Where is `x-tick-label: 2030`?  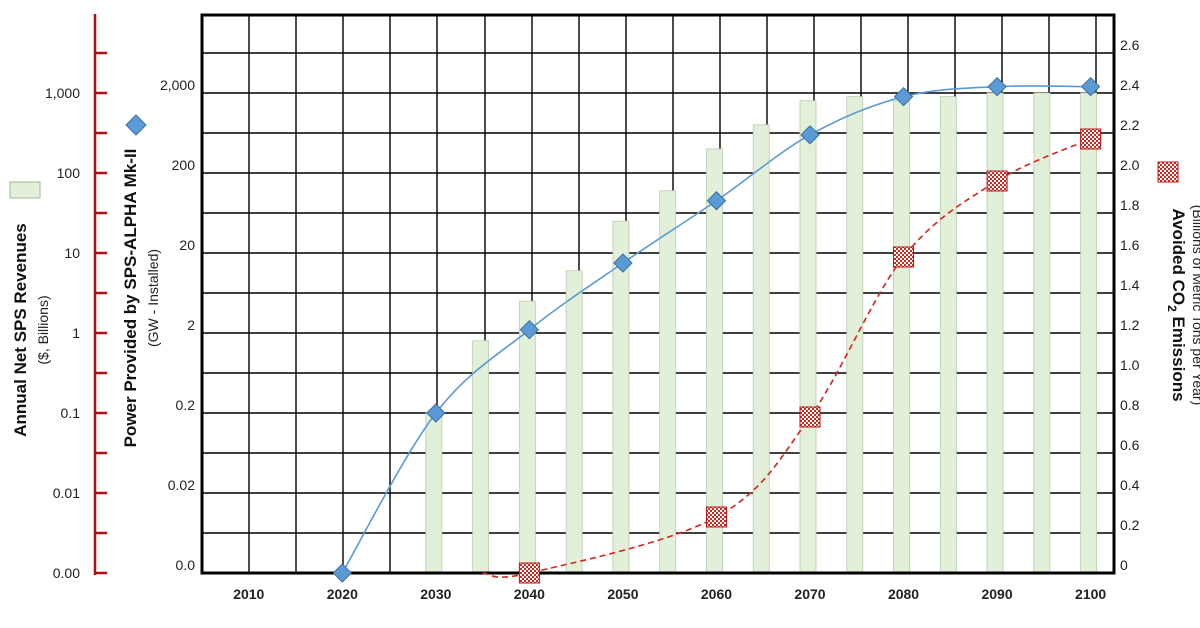 x-tick-label: 2030 is located at coordinates (435, 594).